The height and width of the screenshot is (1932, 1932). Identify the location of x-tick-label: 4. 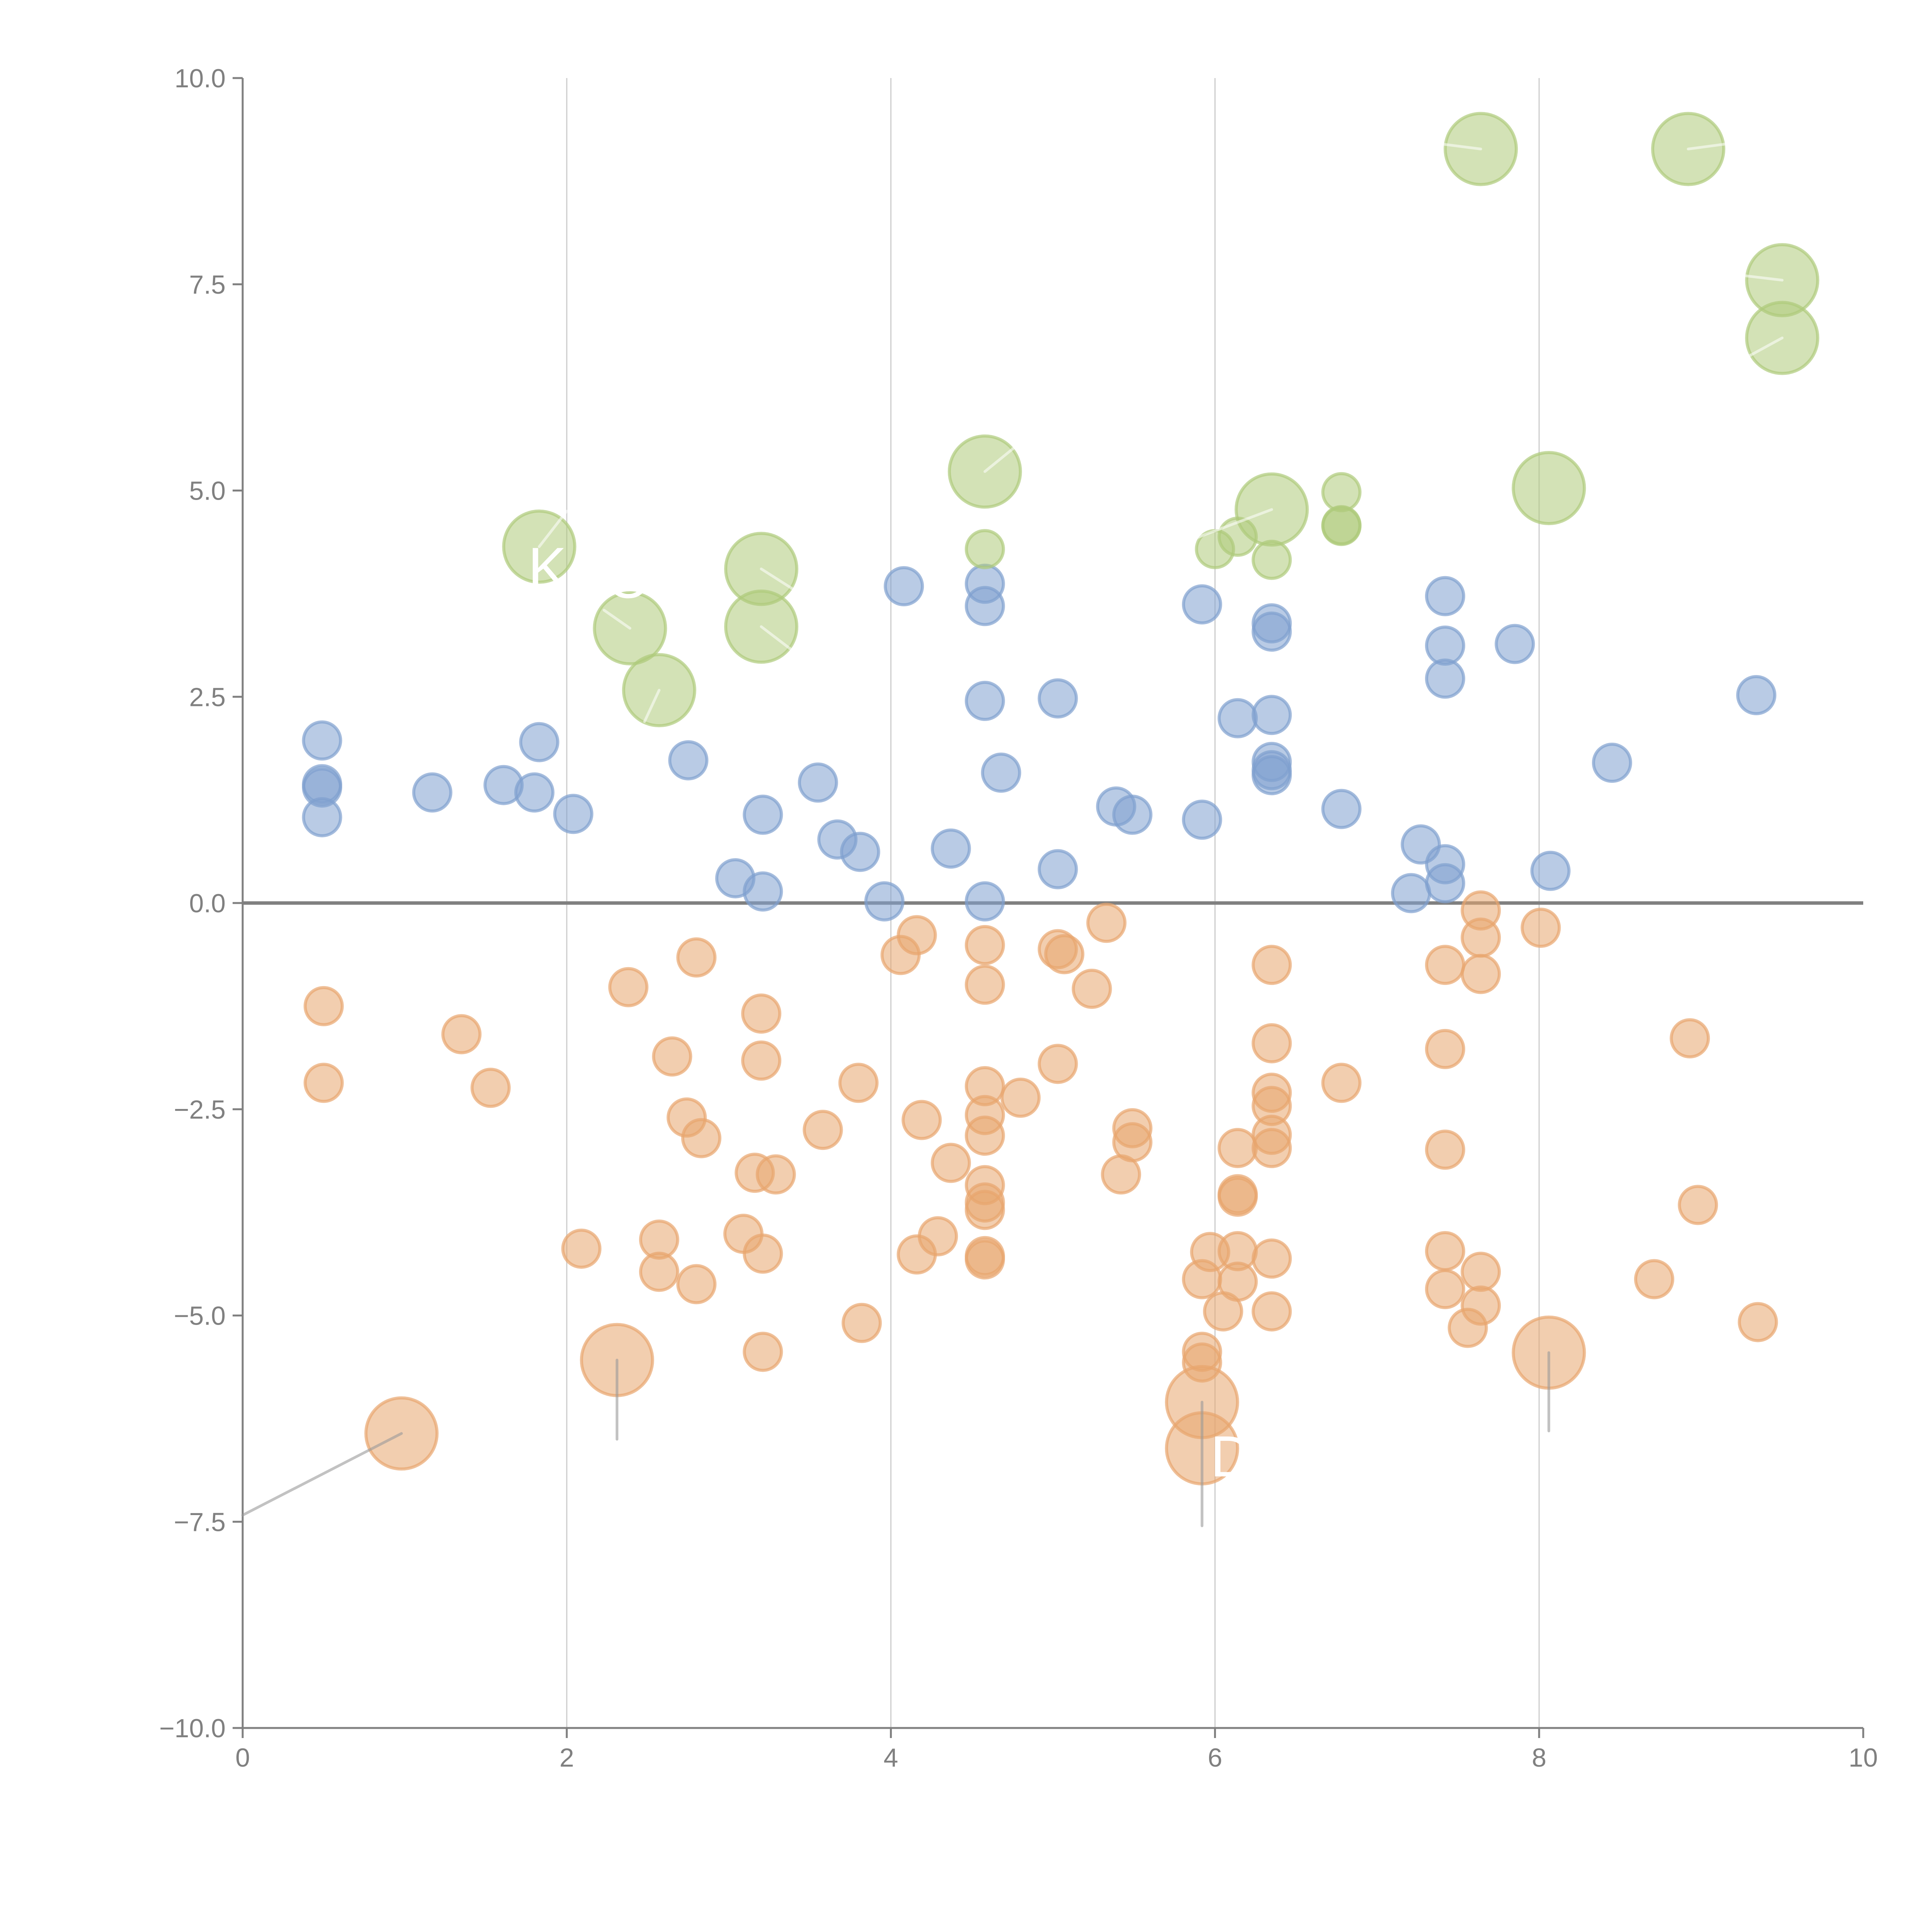
(891, 1757).